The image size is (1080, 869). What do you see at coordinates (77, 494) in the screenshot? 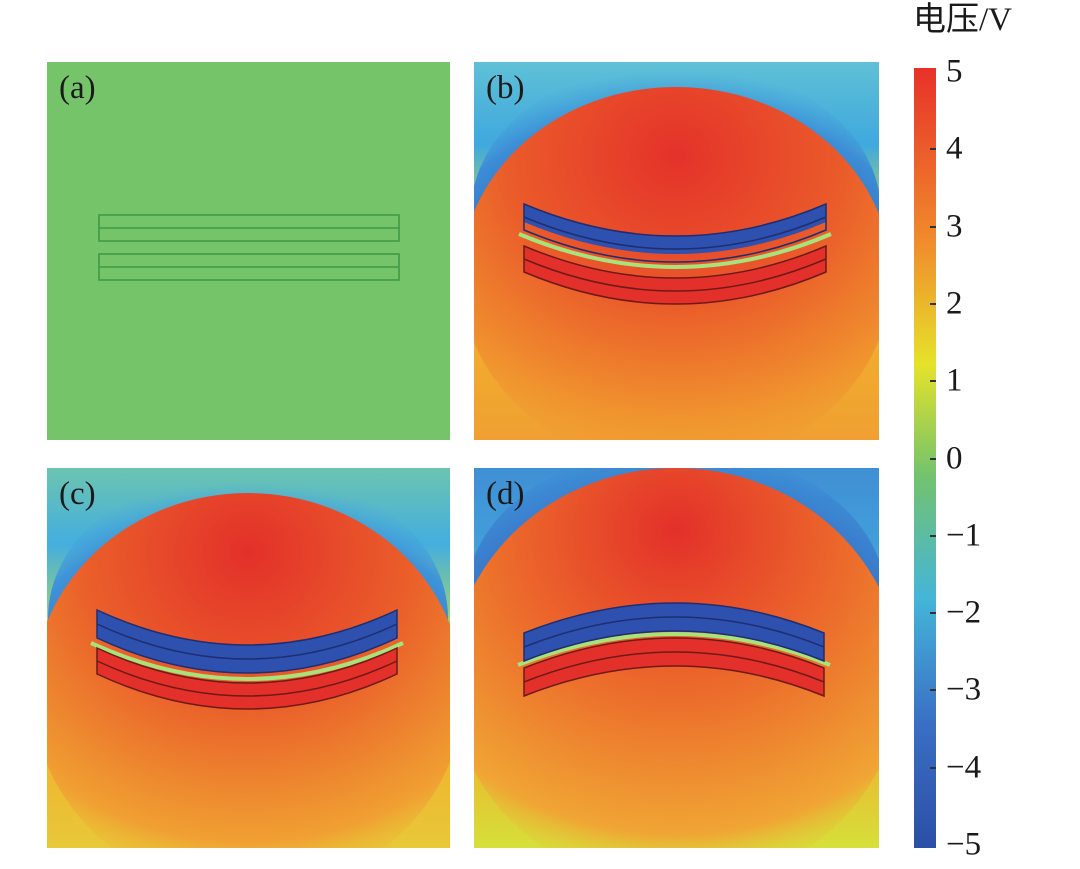
I see `panel-c-label: (c)` at bounding box center [77, 494].